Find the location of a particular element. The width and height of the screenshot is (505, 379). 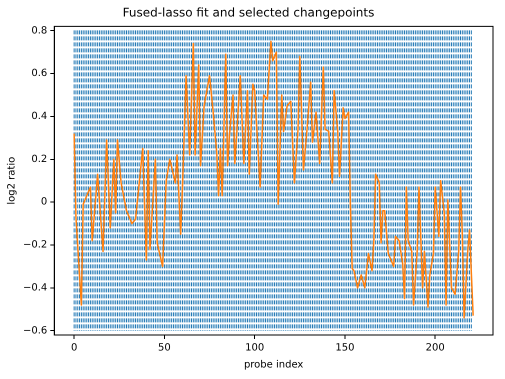

x-tick-label: 0 is located at coordinates (74, 348).